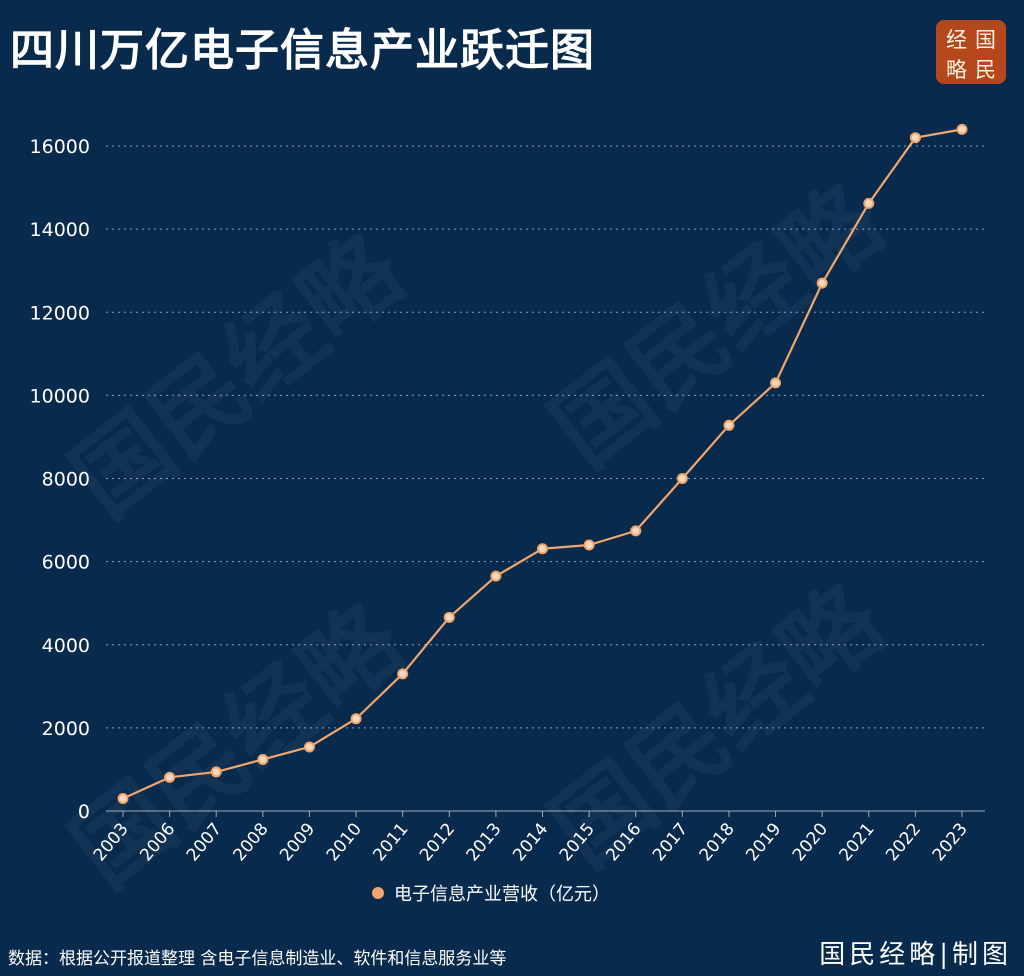 The width and height of the screenshot is (1024, 976). What do you see at coordinates (985, 40) in the screenshot?
I see `logo-char: 国` at bounding box center [985, 40].